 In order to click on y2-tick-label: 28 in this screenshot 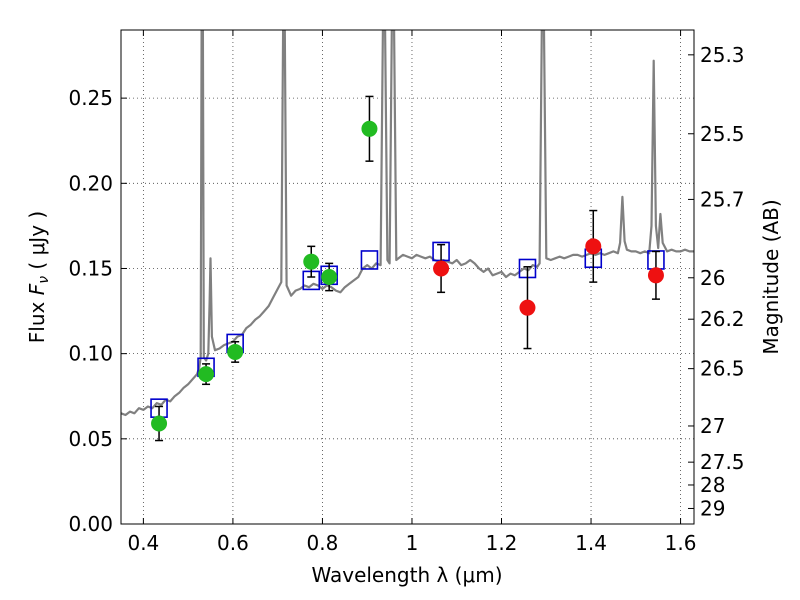, I will do `click(712, 485)`.